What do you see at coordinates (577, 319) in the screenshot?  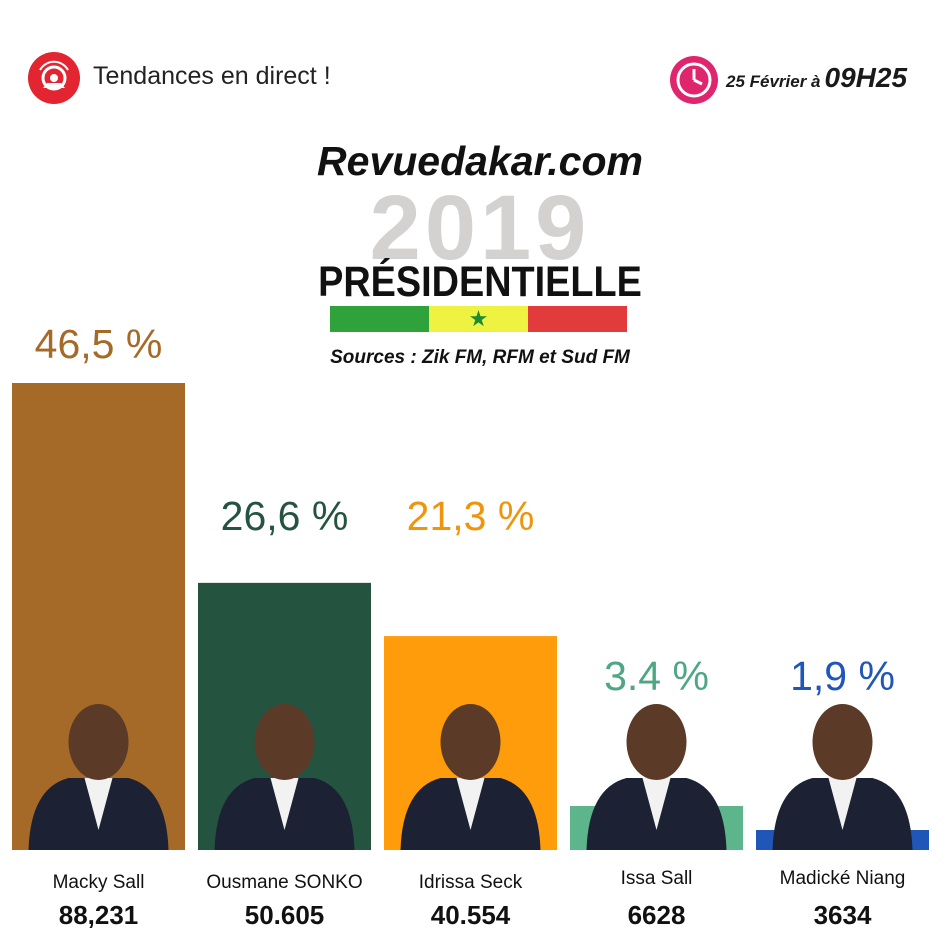 I see `flag-red-band` at bounding box center [577, 319].